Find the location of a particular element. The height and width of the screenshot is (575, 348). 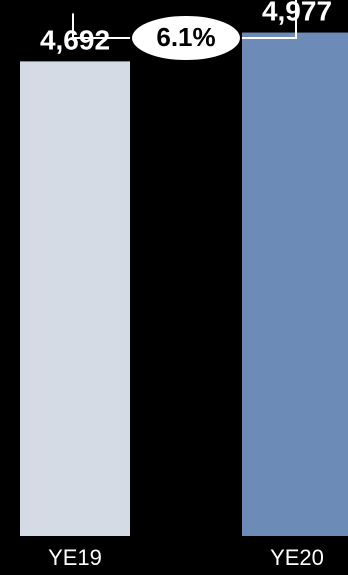

change-badge is located at coordinates (186, 38).